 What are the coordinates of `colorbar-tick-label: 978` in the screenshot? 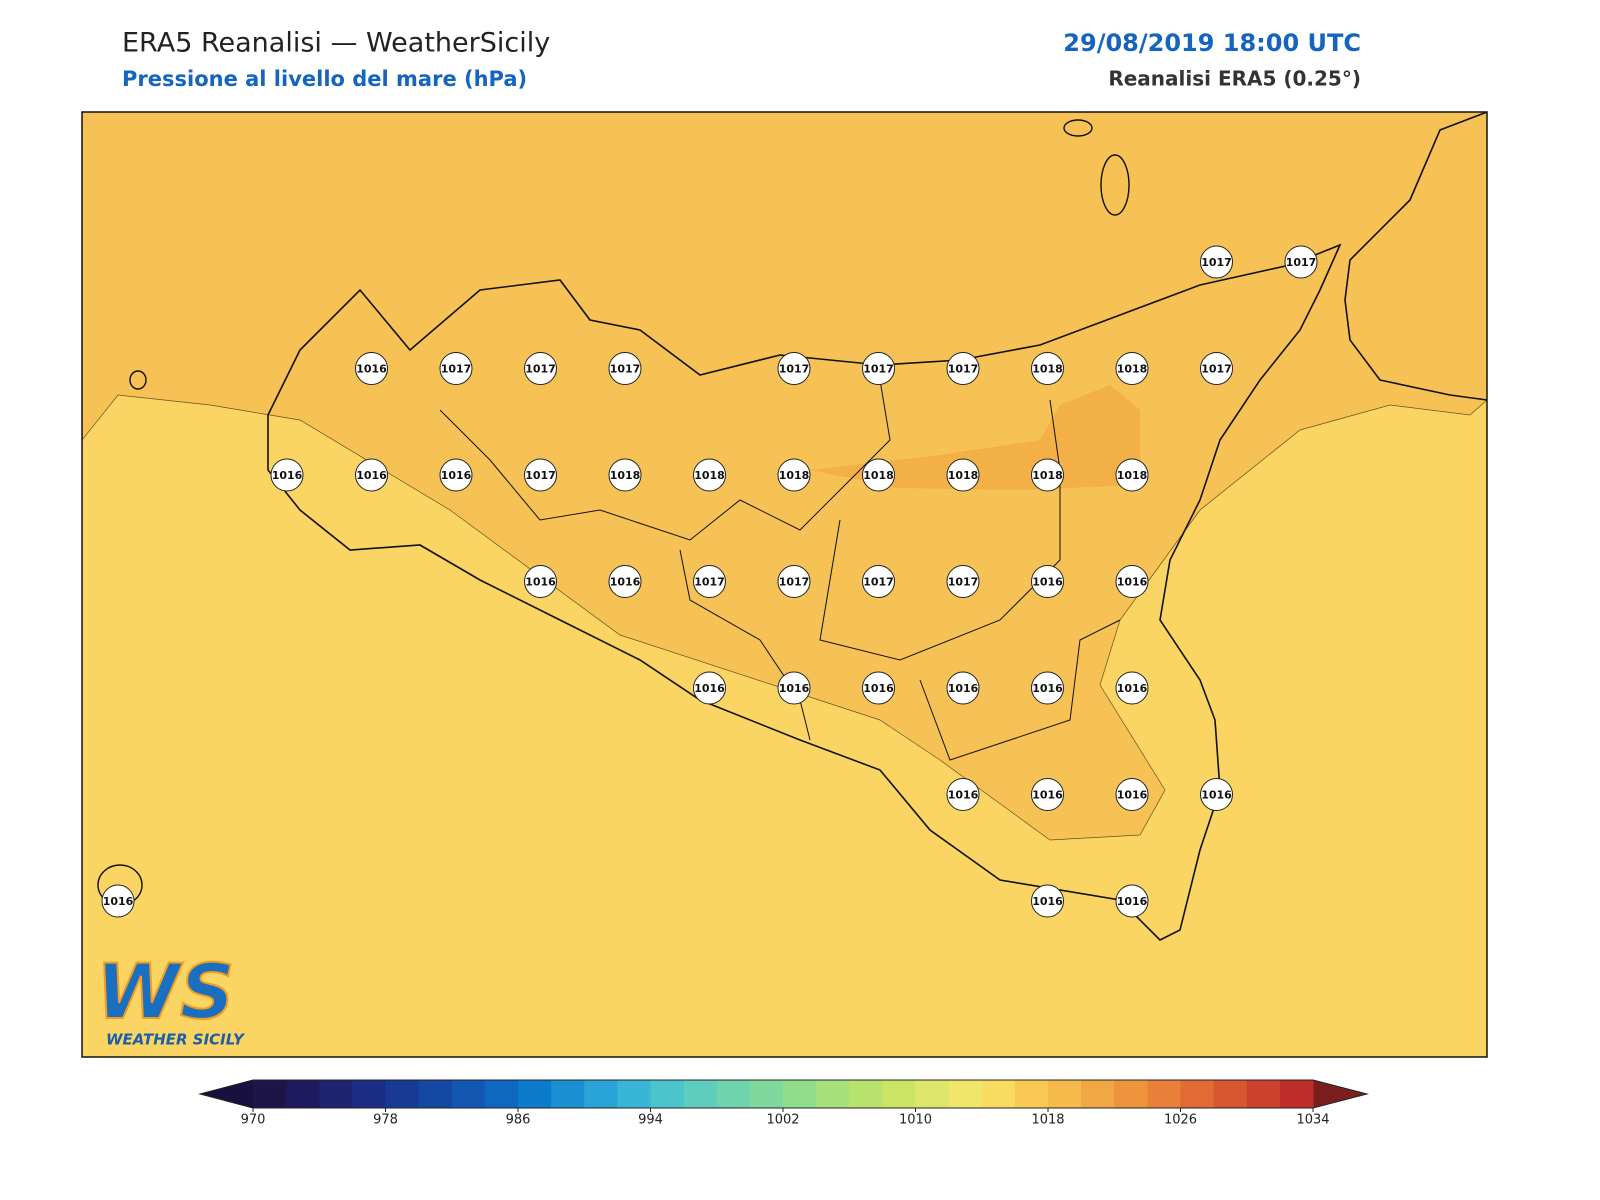 It's located at (385, 1120).